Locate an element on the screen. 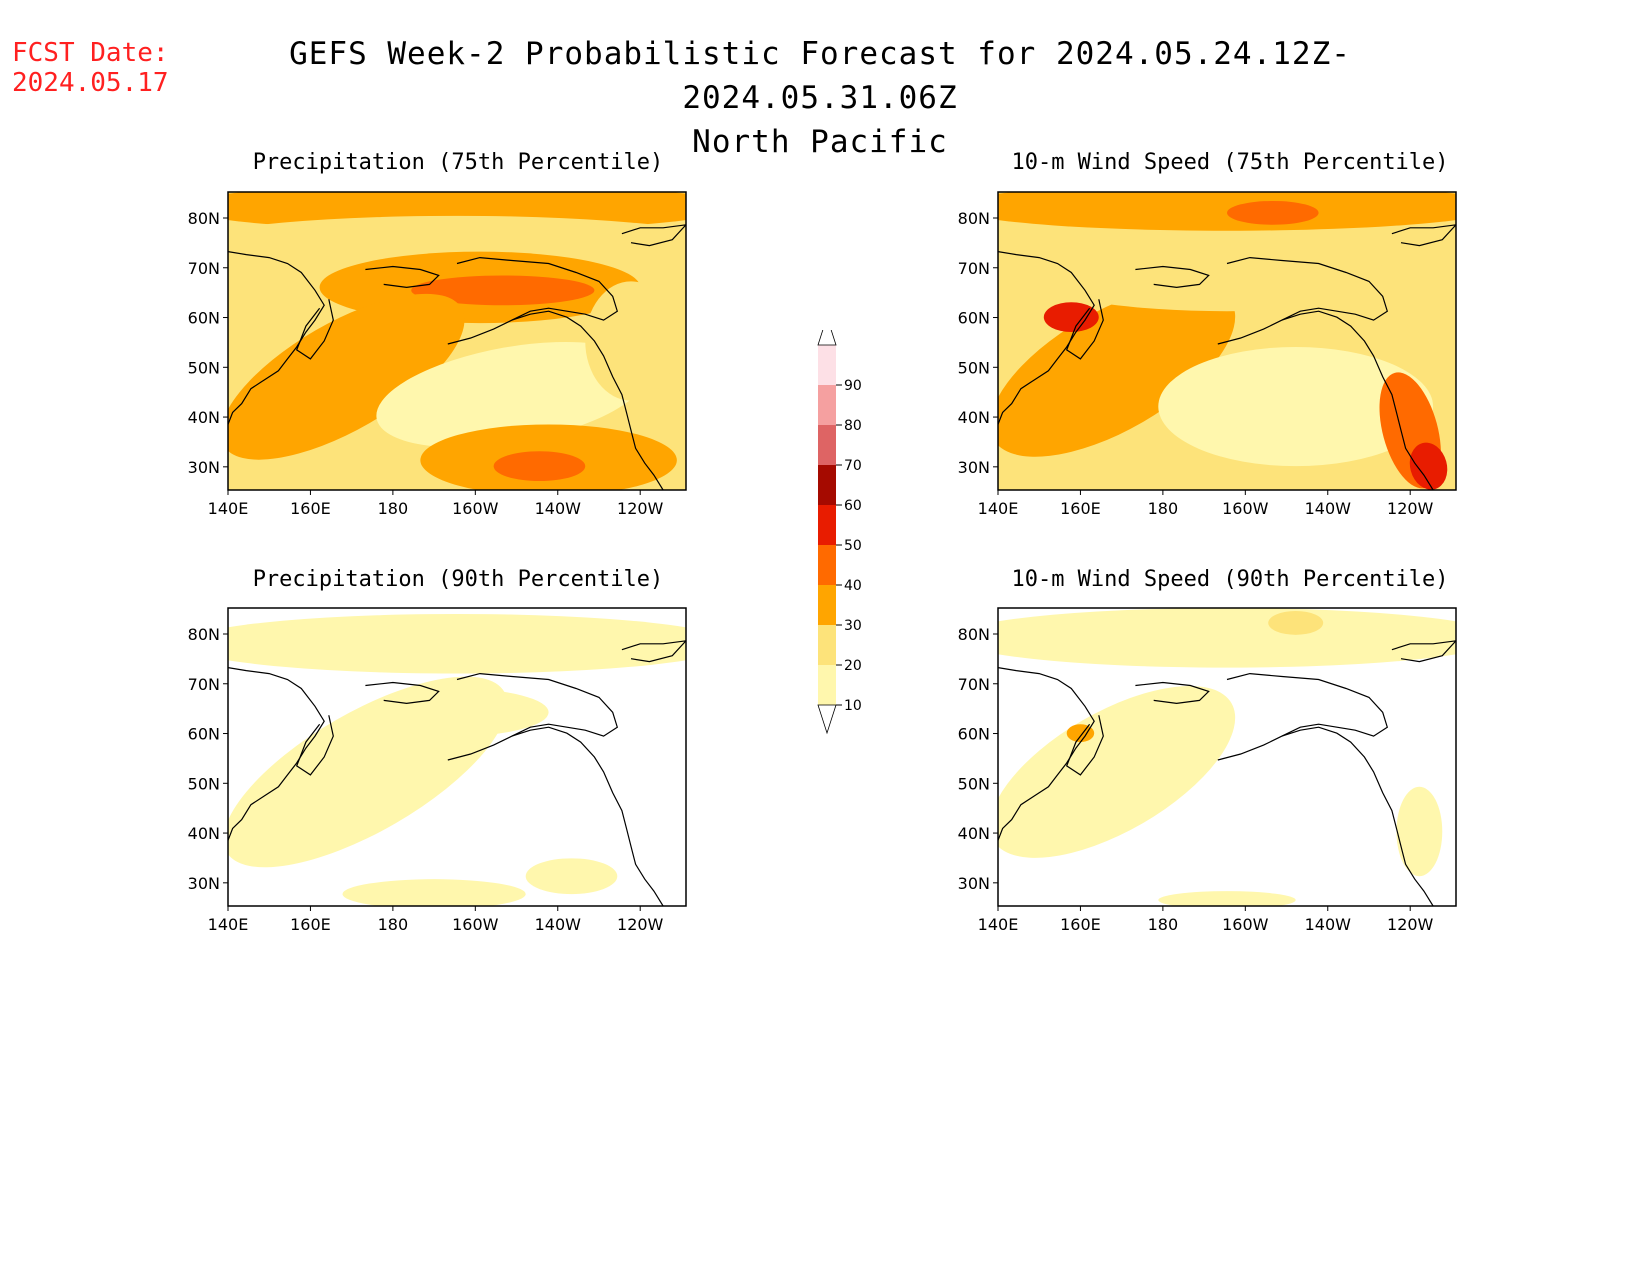 Image resolution: width=1650 pixels, height=1275 pixels. lon-tick-label: 120W is located at coordinates (640, 924).